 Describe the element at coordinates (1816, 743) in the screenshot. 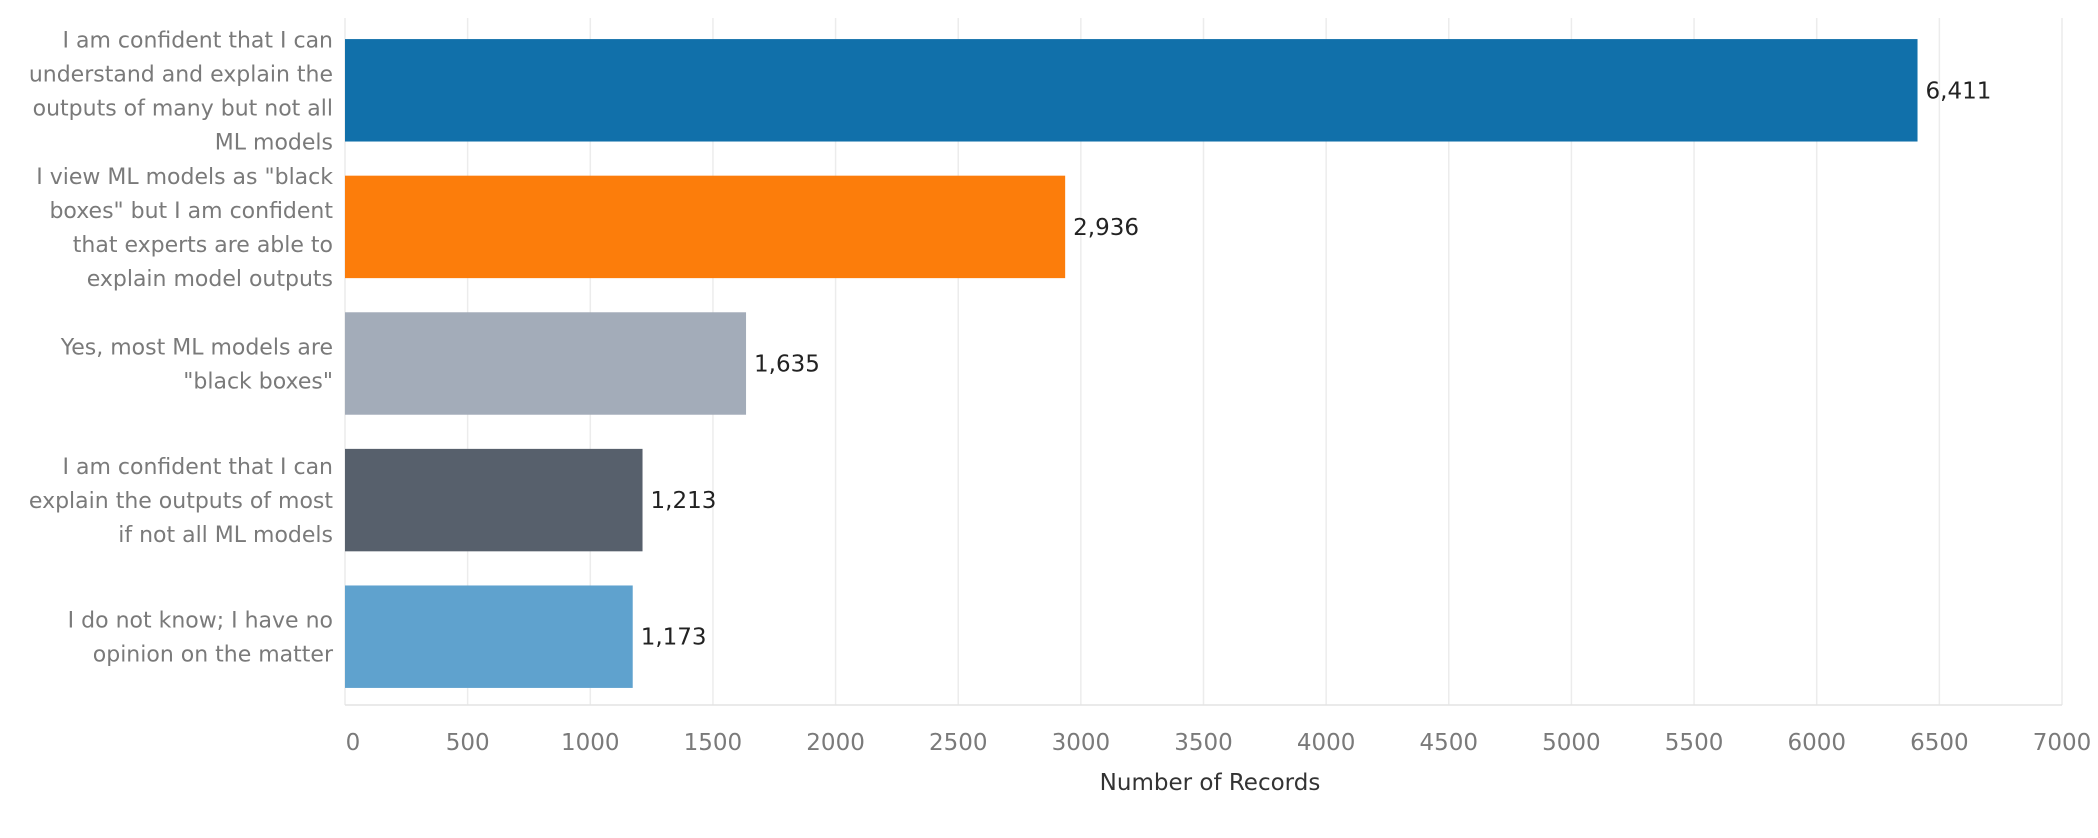

I see `x-tick-label: 6000` at that location.